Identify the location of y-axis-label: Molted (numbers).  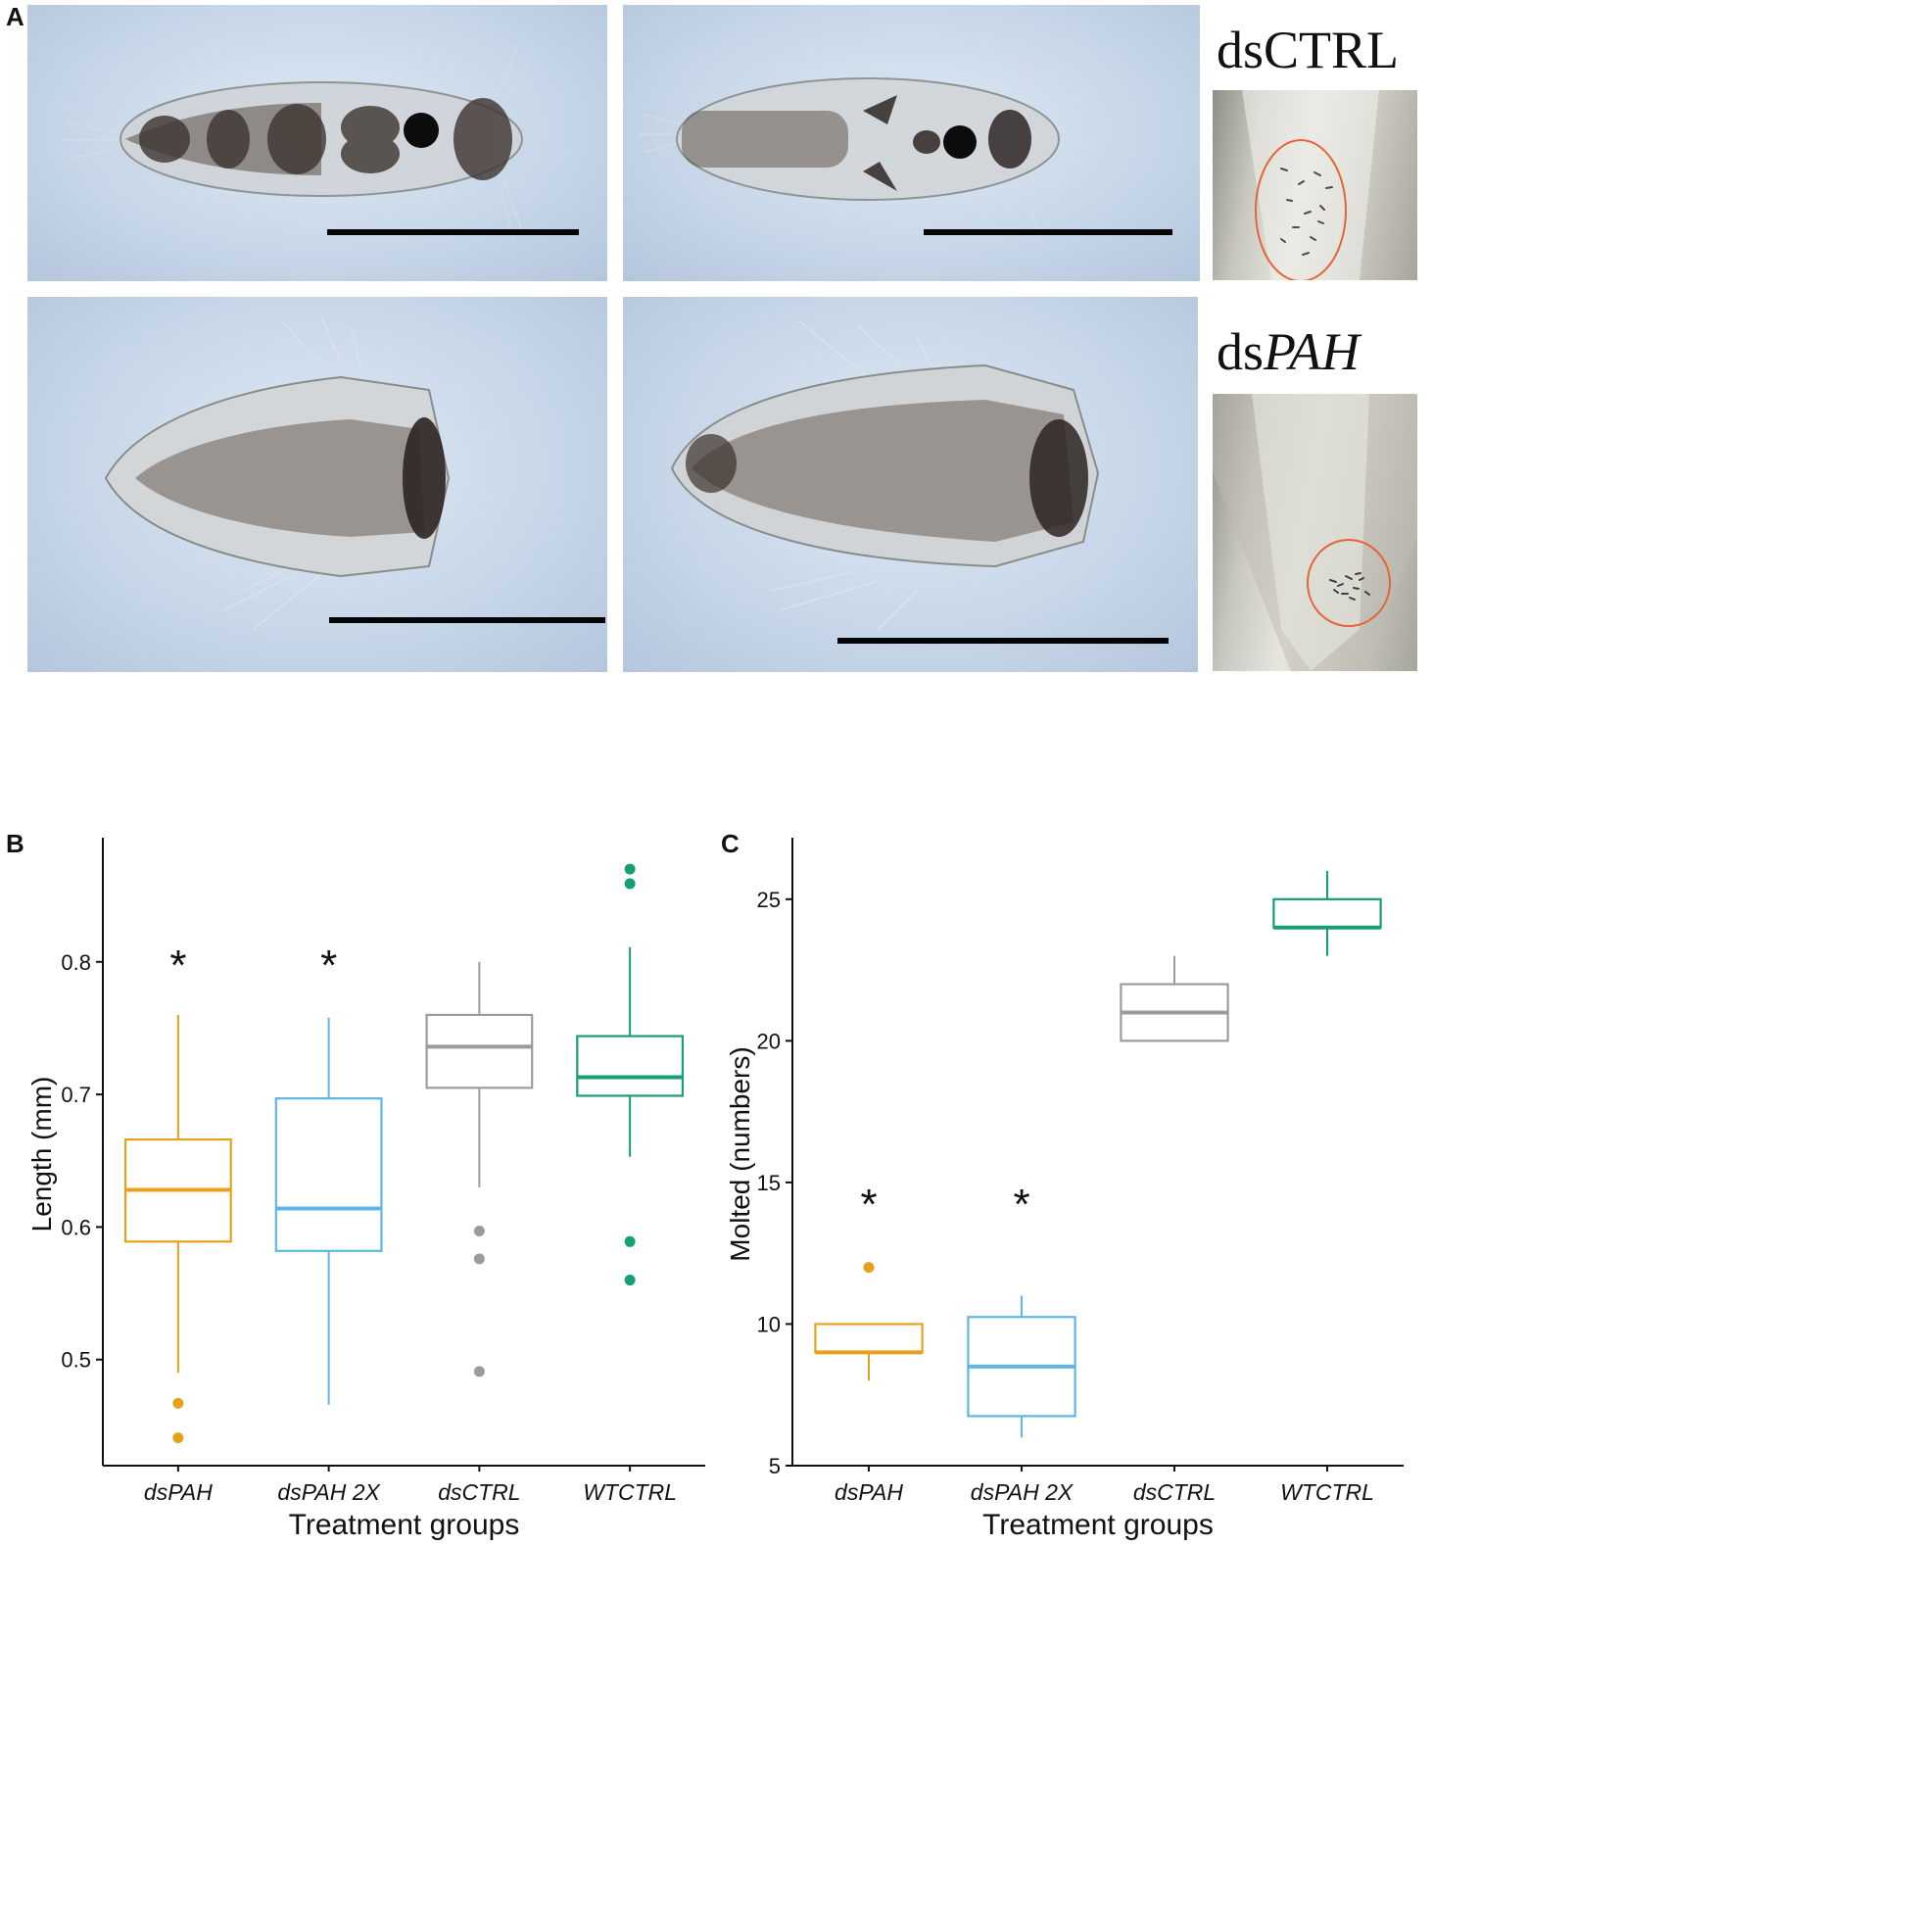
(740, 1153).